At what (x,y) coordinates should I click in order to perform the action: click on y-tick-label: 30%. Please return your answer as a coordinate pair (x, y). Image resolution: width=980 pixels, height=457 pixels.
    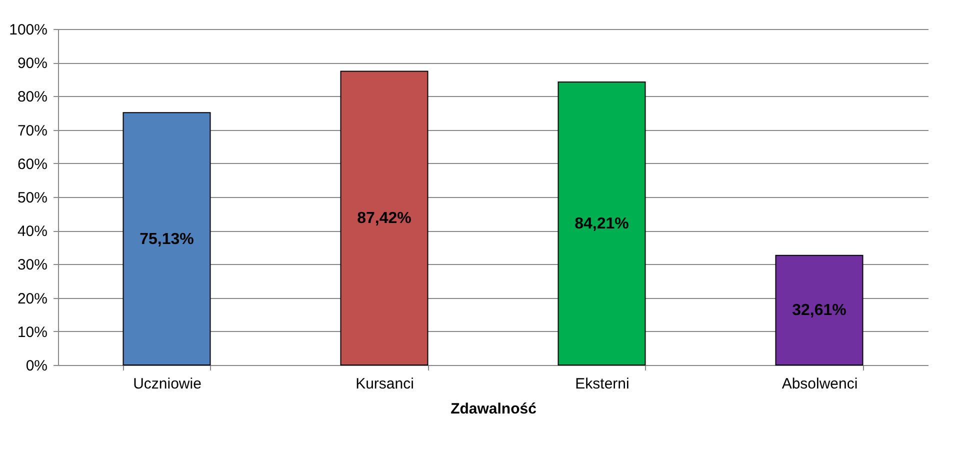
    Looking at the image, I should click on (32, 265).